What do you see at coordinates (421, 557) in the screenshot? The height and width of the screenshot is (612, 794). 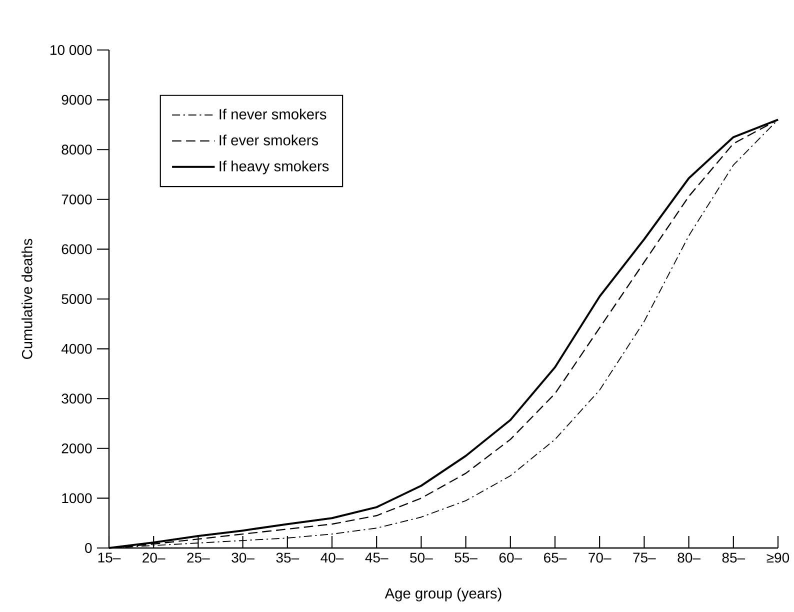 I see `x-tick-label: 50–` at bounding box center [421, 557].